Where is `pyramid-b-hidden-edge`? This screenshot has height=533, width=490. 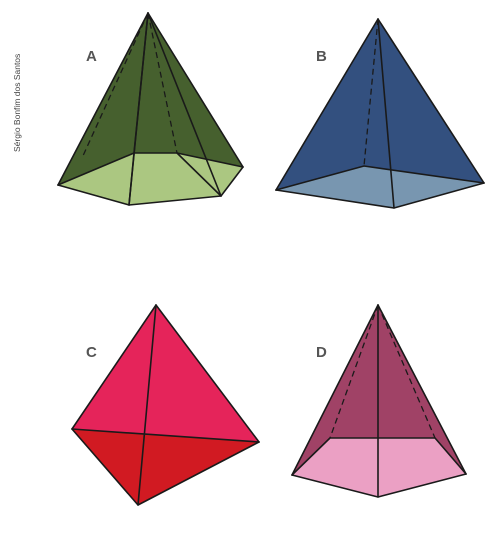
pyramid-b-hidden-edge is located at coordinates (371, 92).